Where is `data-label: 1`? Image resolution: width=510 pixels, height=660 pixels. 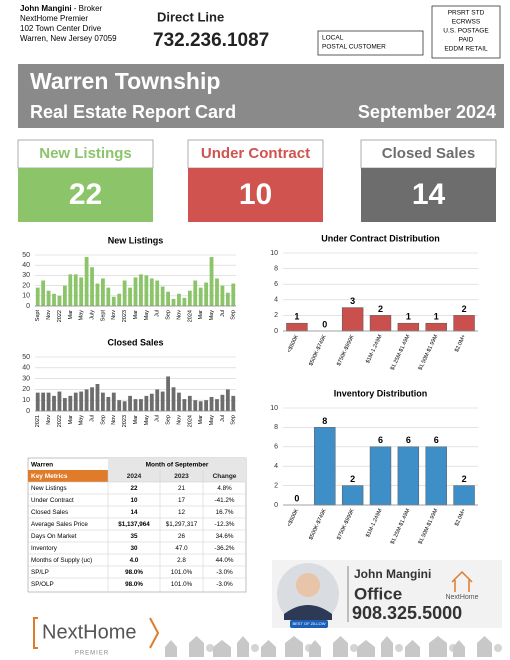
data-label: 1 is located at coordinates (436, 317).